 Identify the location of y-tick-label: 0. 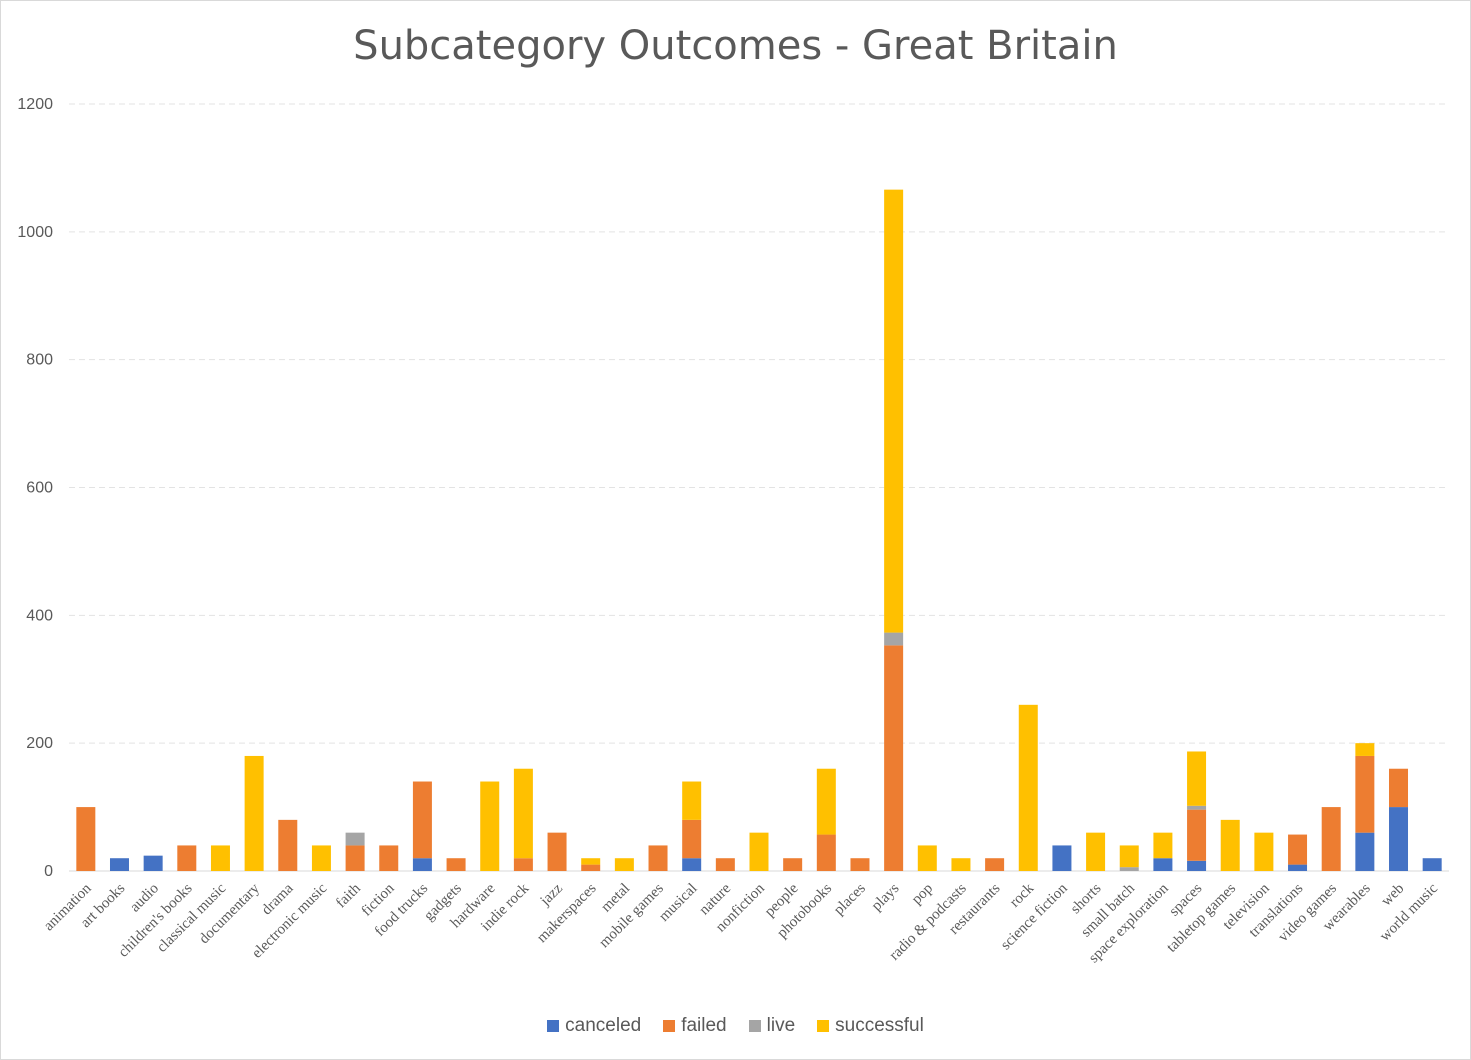
(48, 871).